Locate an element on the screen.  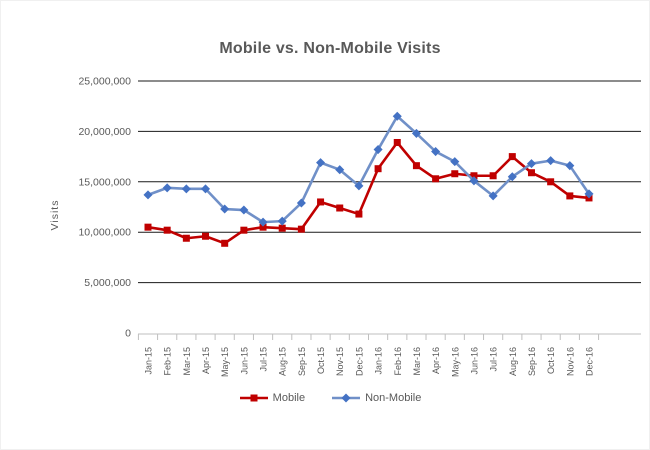
x-axis-tick-label: Sep-16 is located at coordinates (532, 361).